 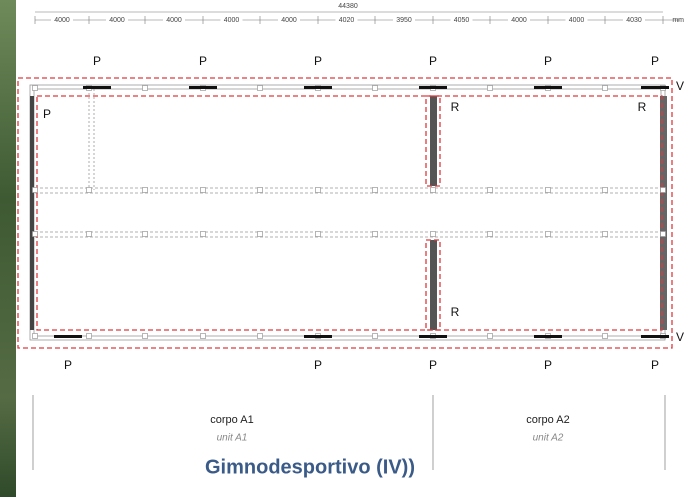 I want to click on unit-subtitle: unit A2, so click(x=548, y=438).